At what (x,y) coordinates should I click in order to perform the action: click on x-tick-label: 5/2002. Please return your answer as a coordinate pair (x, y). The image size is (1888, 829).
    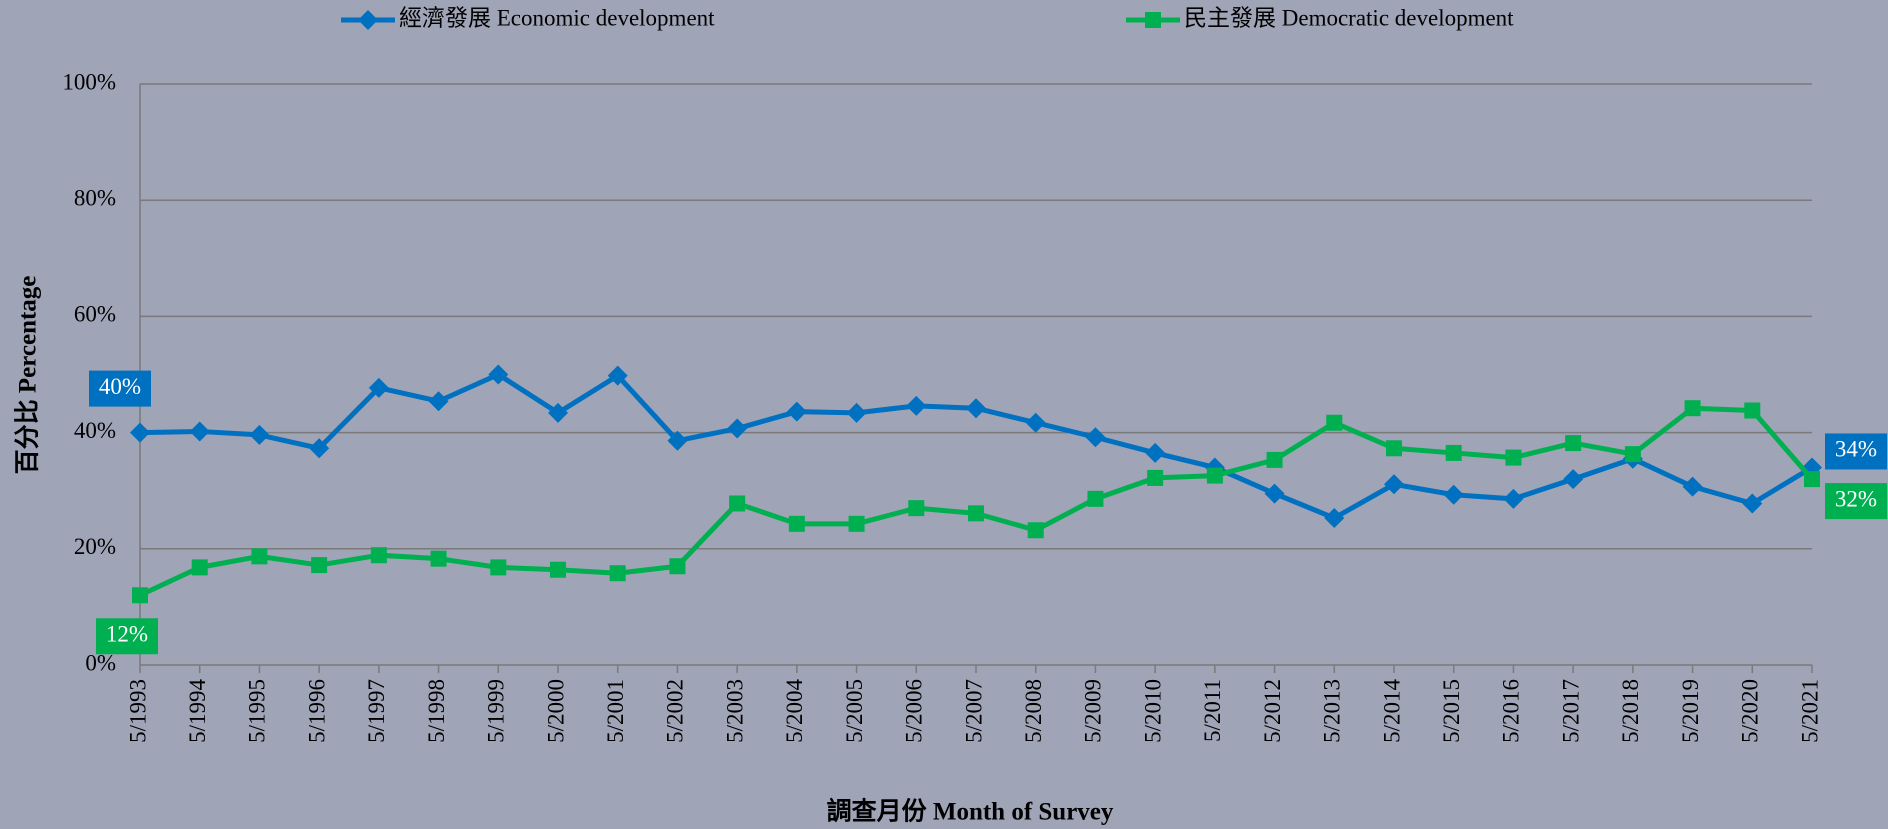
    Looking at the image, I should click on (675, 711).